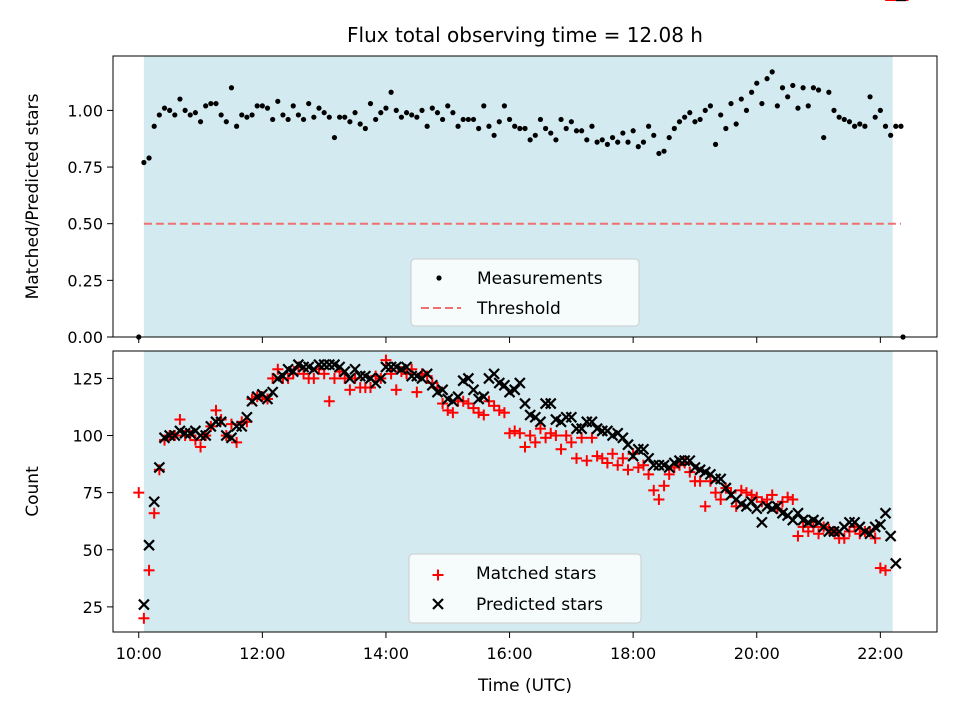  Describe the element at coordinates (386, 653) in the screenshot. I see `x-tick-label: 14:00` at that location.